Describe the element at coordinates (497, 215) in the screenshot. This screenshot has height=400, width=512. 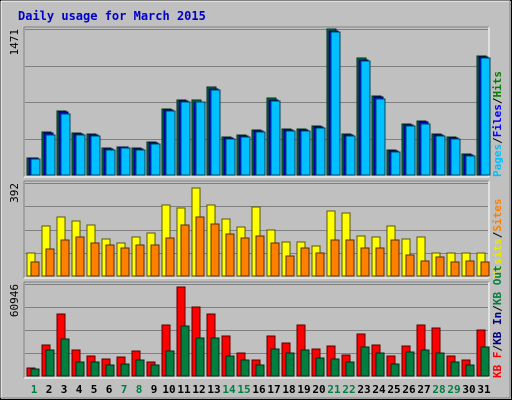
I see `legend-item: Sites` at that location.